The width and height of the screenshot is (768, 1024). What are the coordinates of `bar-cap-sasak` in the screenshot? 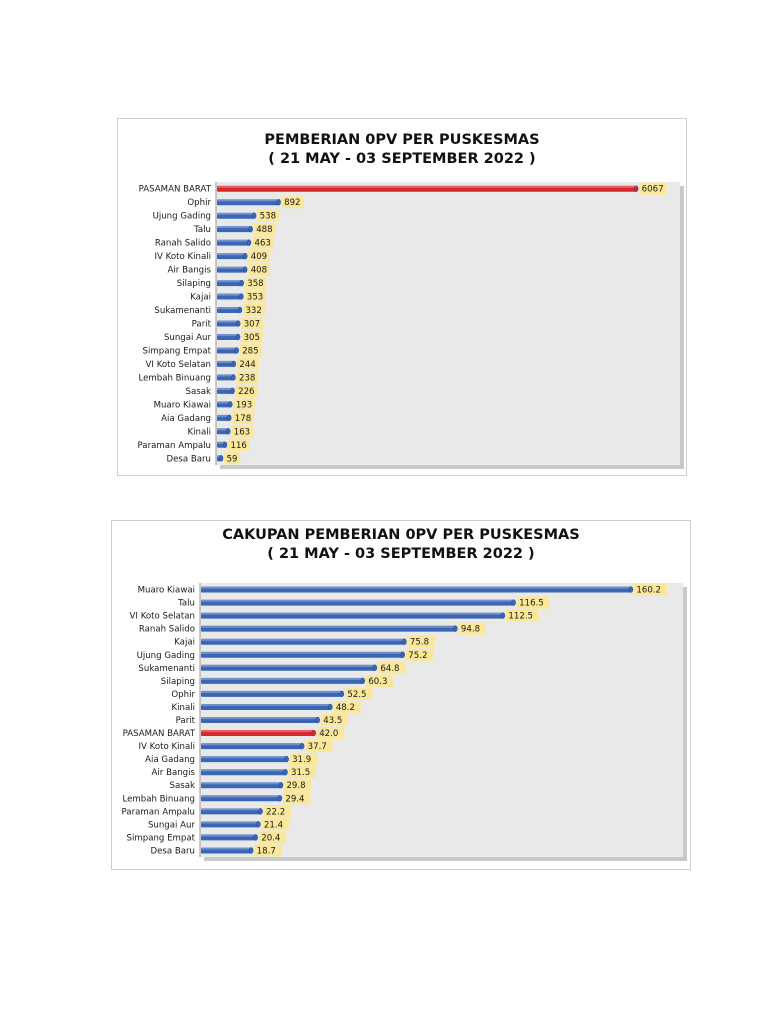 It's located at (281, 785).